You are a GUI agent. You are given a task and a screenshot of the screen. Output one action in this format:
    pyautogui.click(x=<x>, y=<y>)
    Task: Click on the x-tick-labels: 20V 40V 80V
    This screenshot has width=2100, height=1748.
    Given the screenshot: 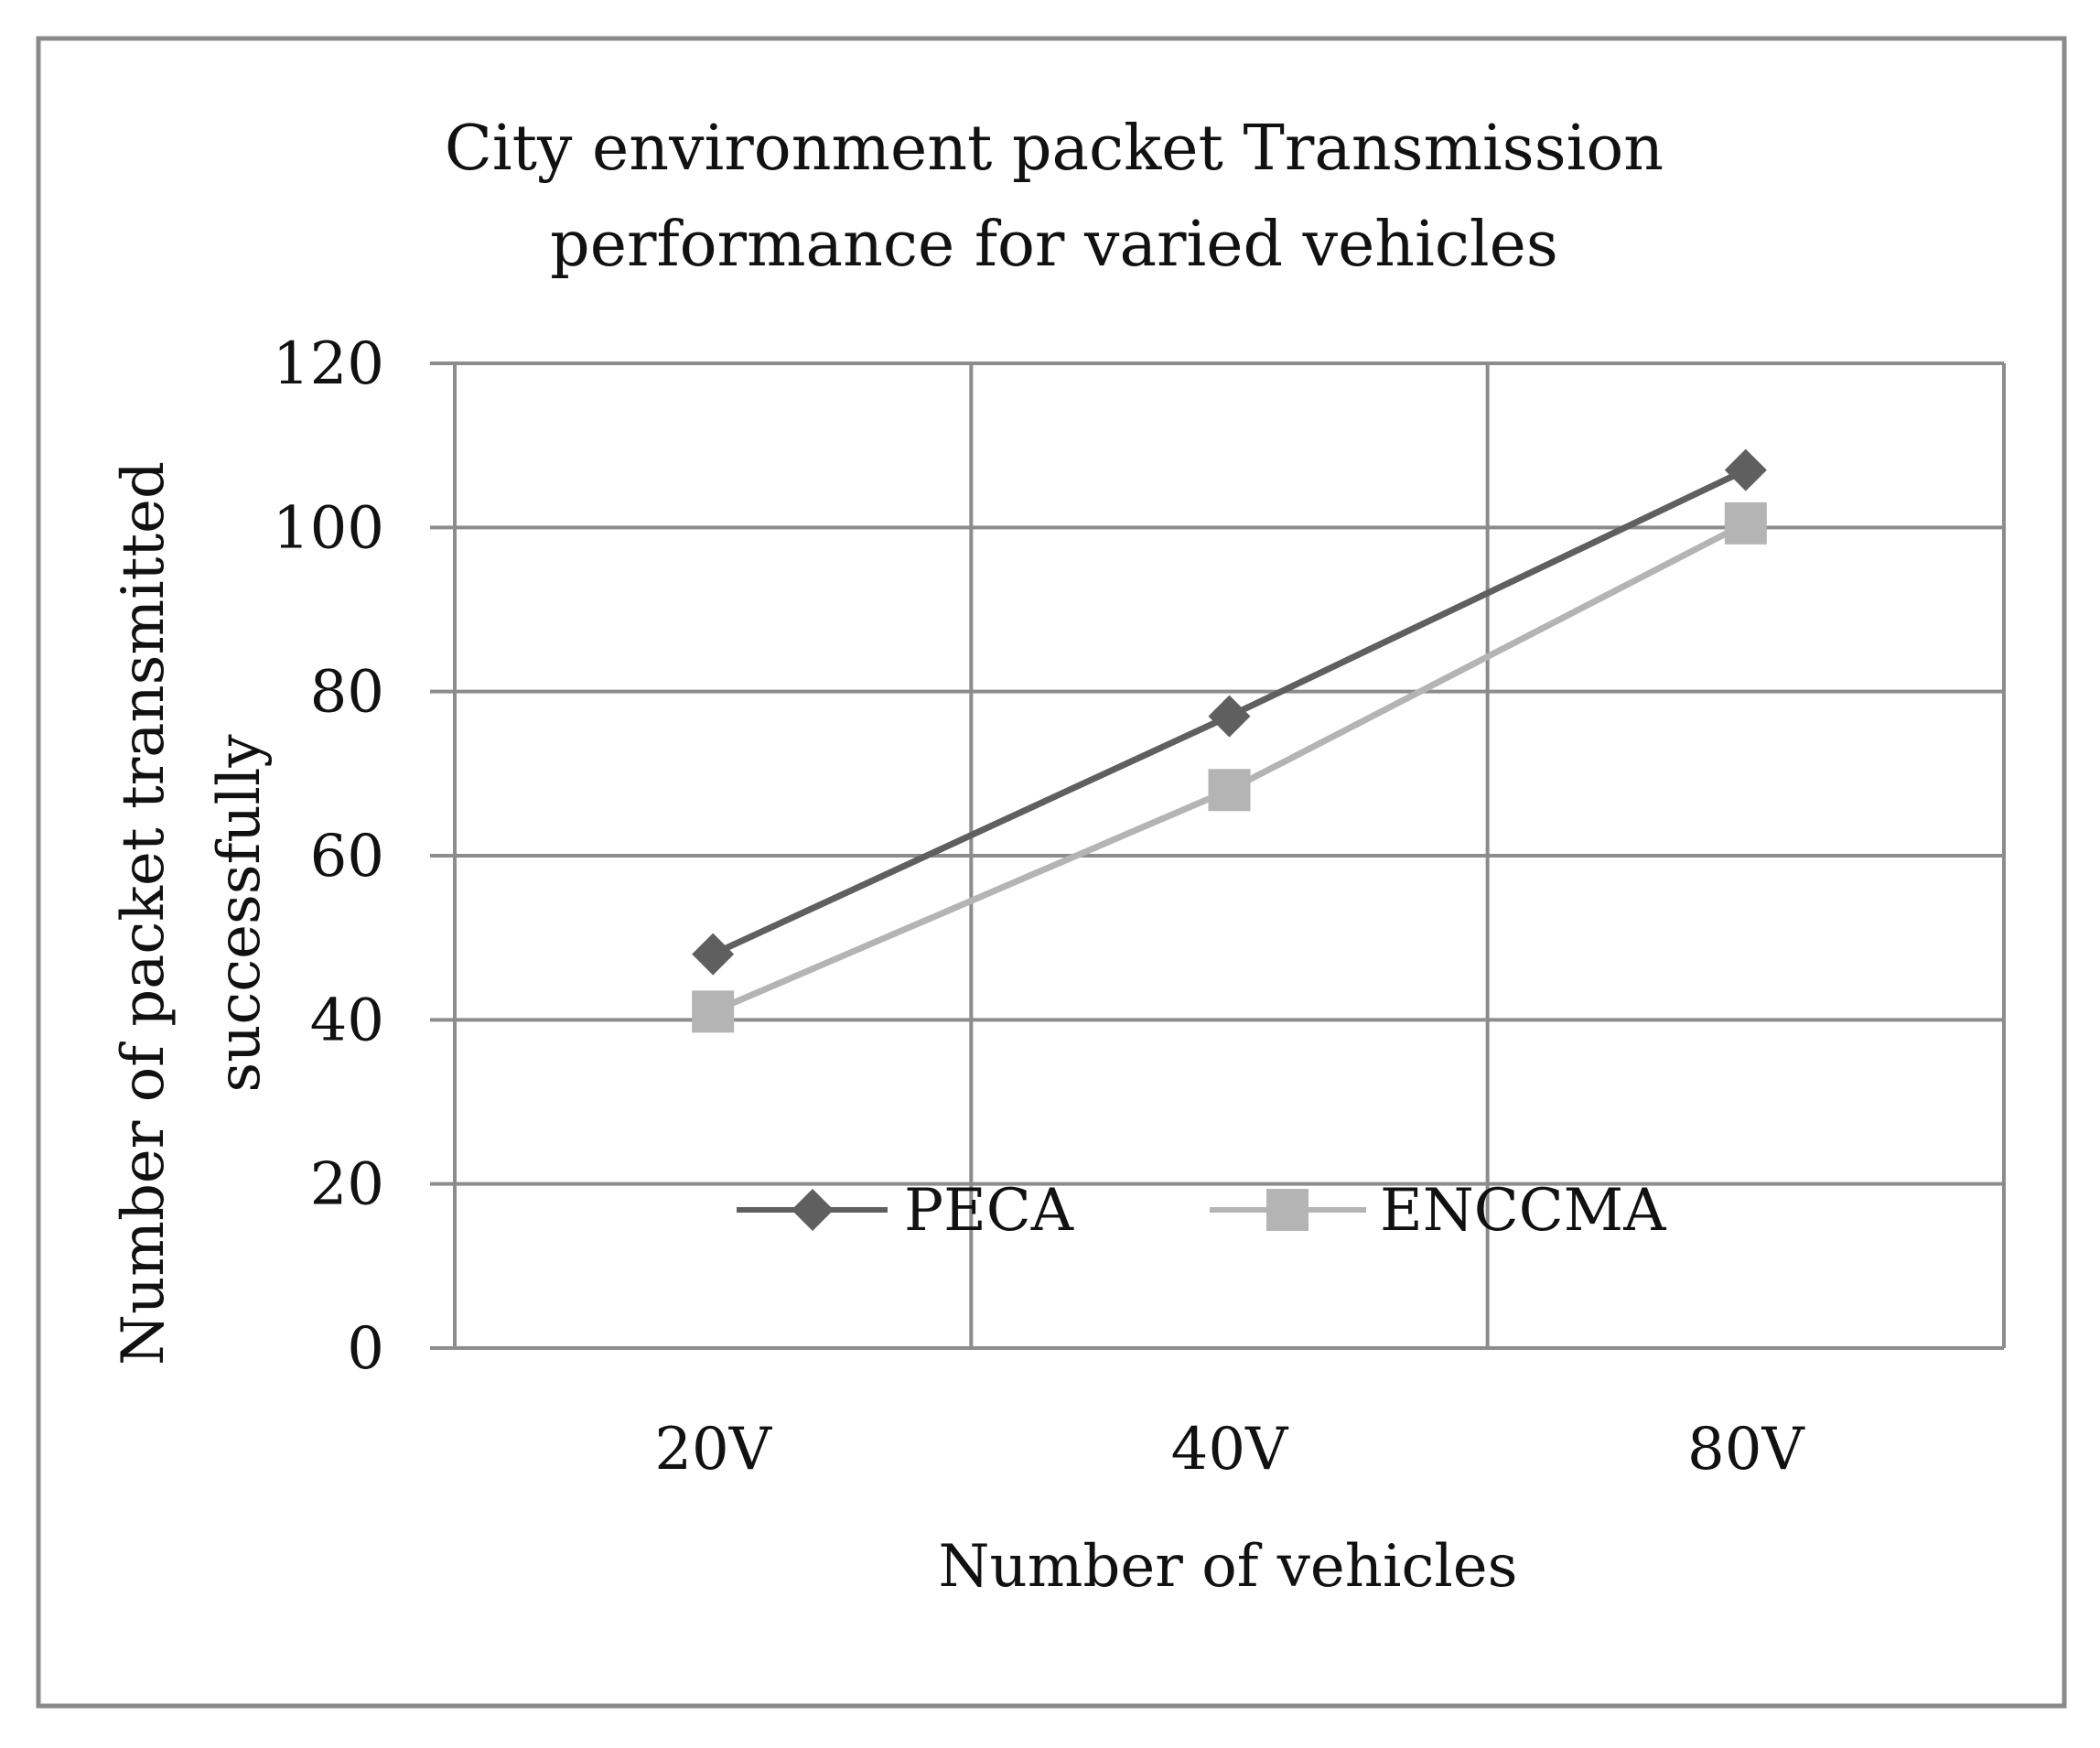 What is the action you would take?
    pyautogui.click(x=1229, y=1450)
    